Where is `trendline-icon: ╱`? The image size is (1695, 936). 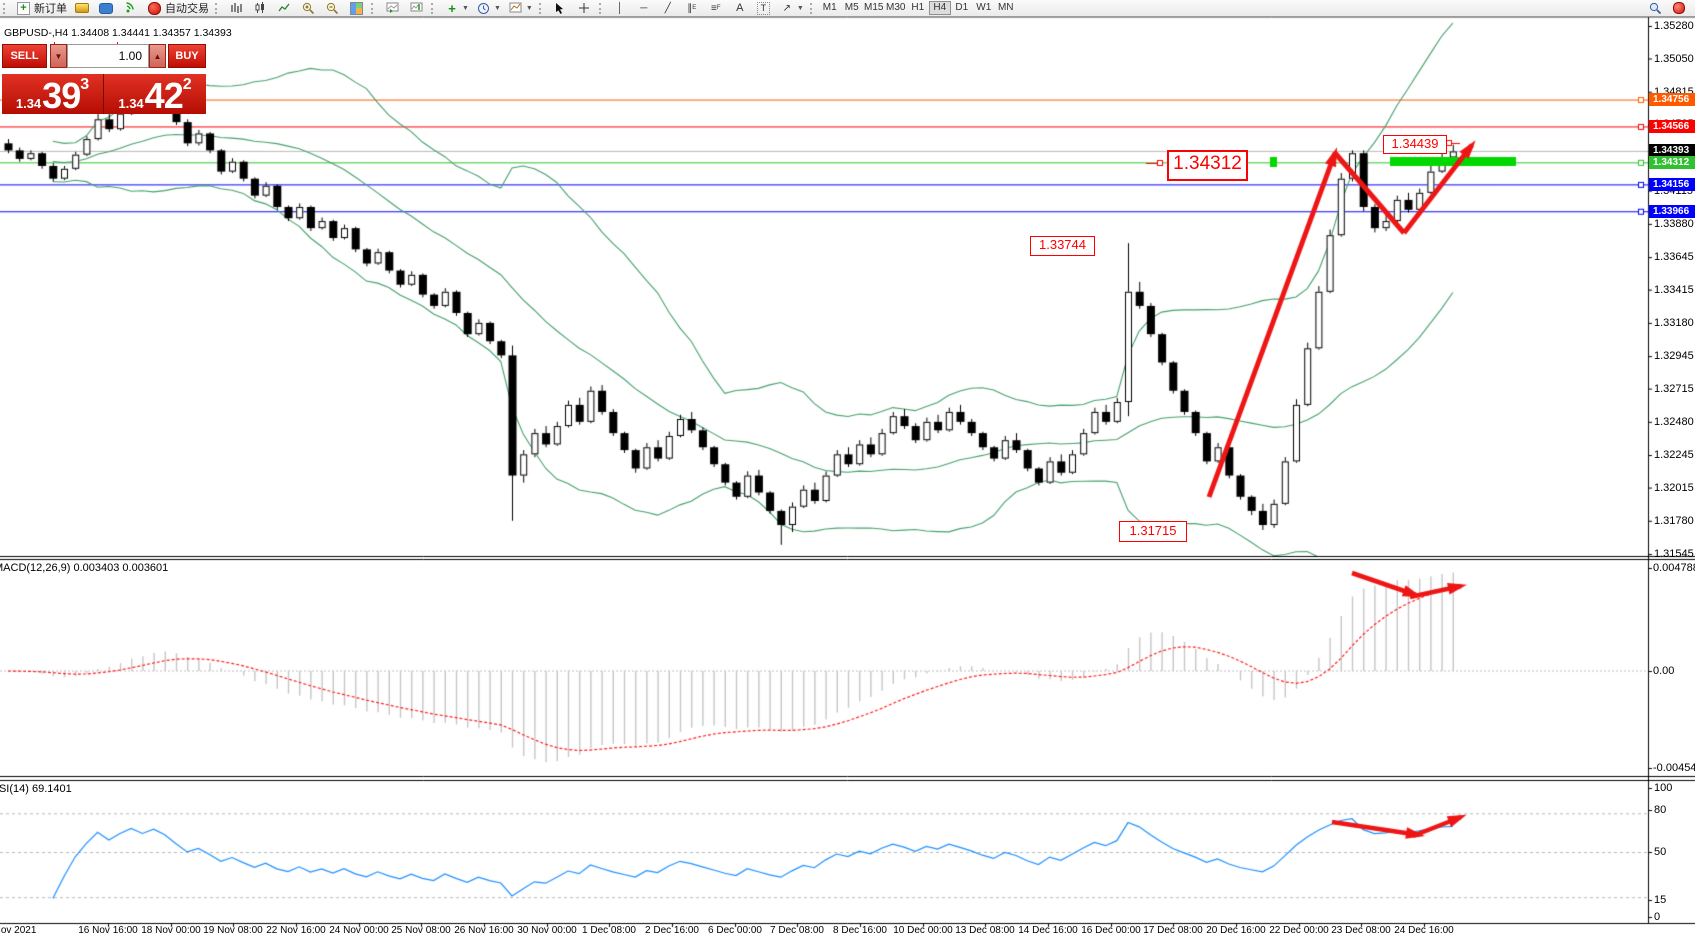
trendline-icon: ╱ is located at coordinates (667, 8).